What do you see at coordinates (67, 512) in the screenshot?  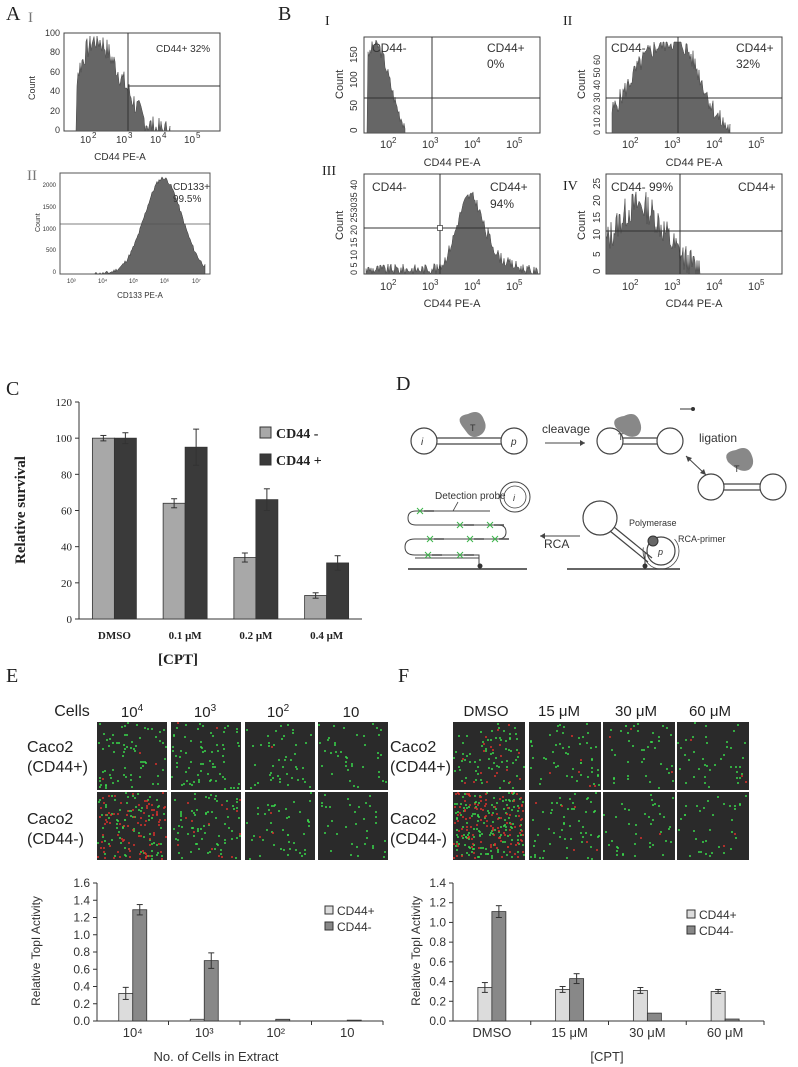 I see `chartC-ytick-label: 60` at bounding box center [67, 512].